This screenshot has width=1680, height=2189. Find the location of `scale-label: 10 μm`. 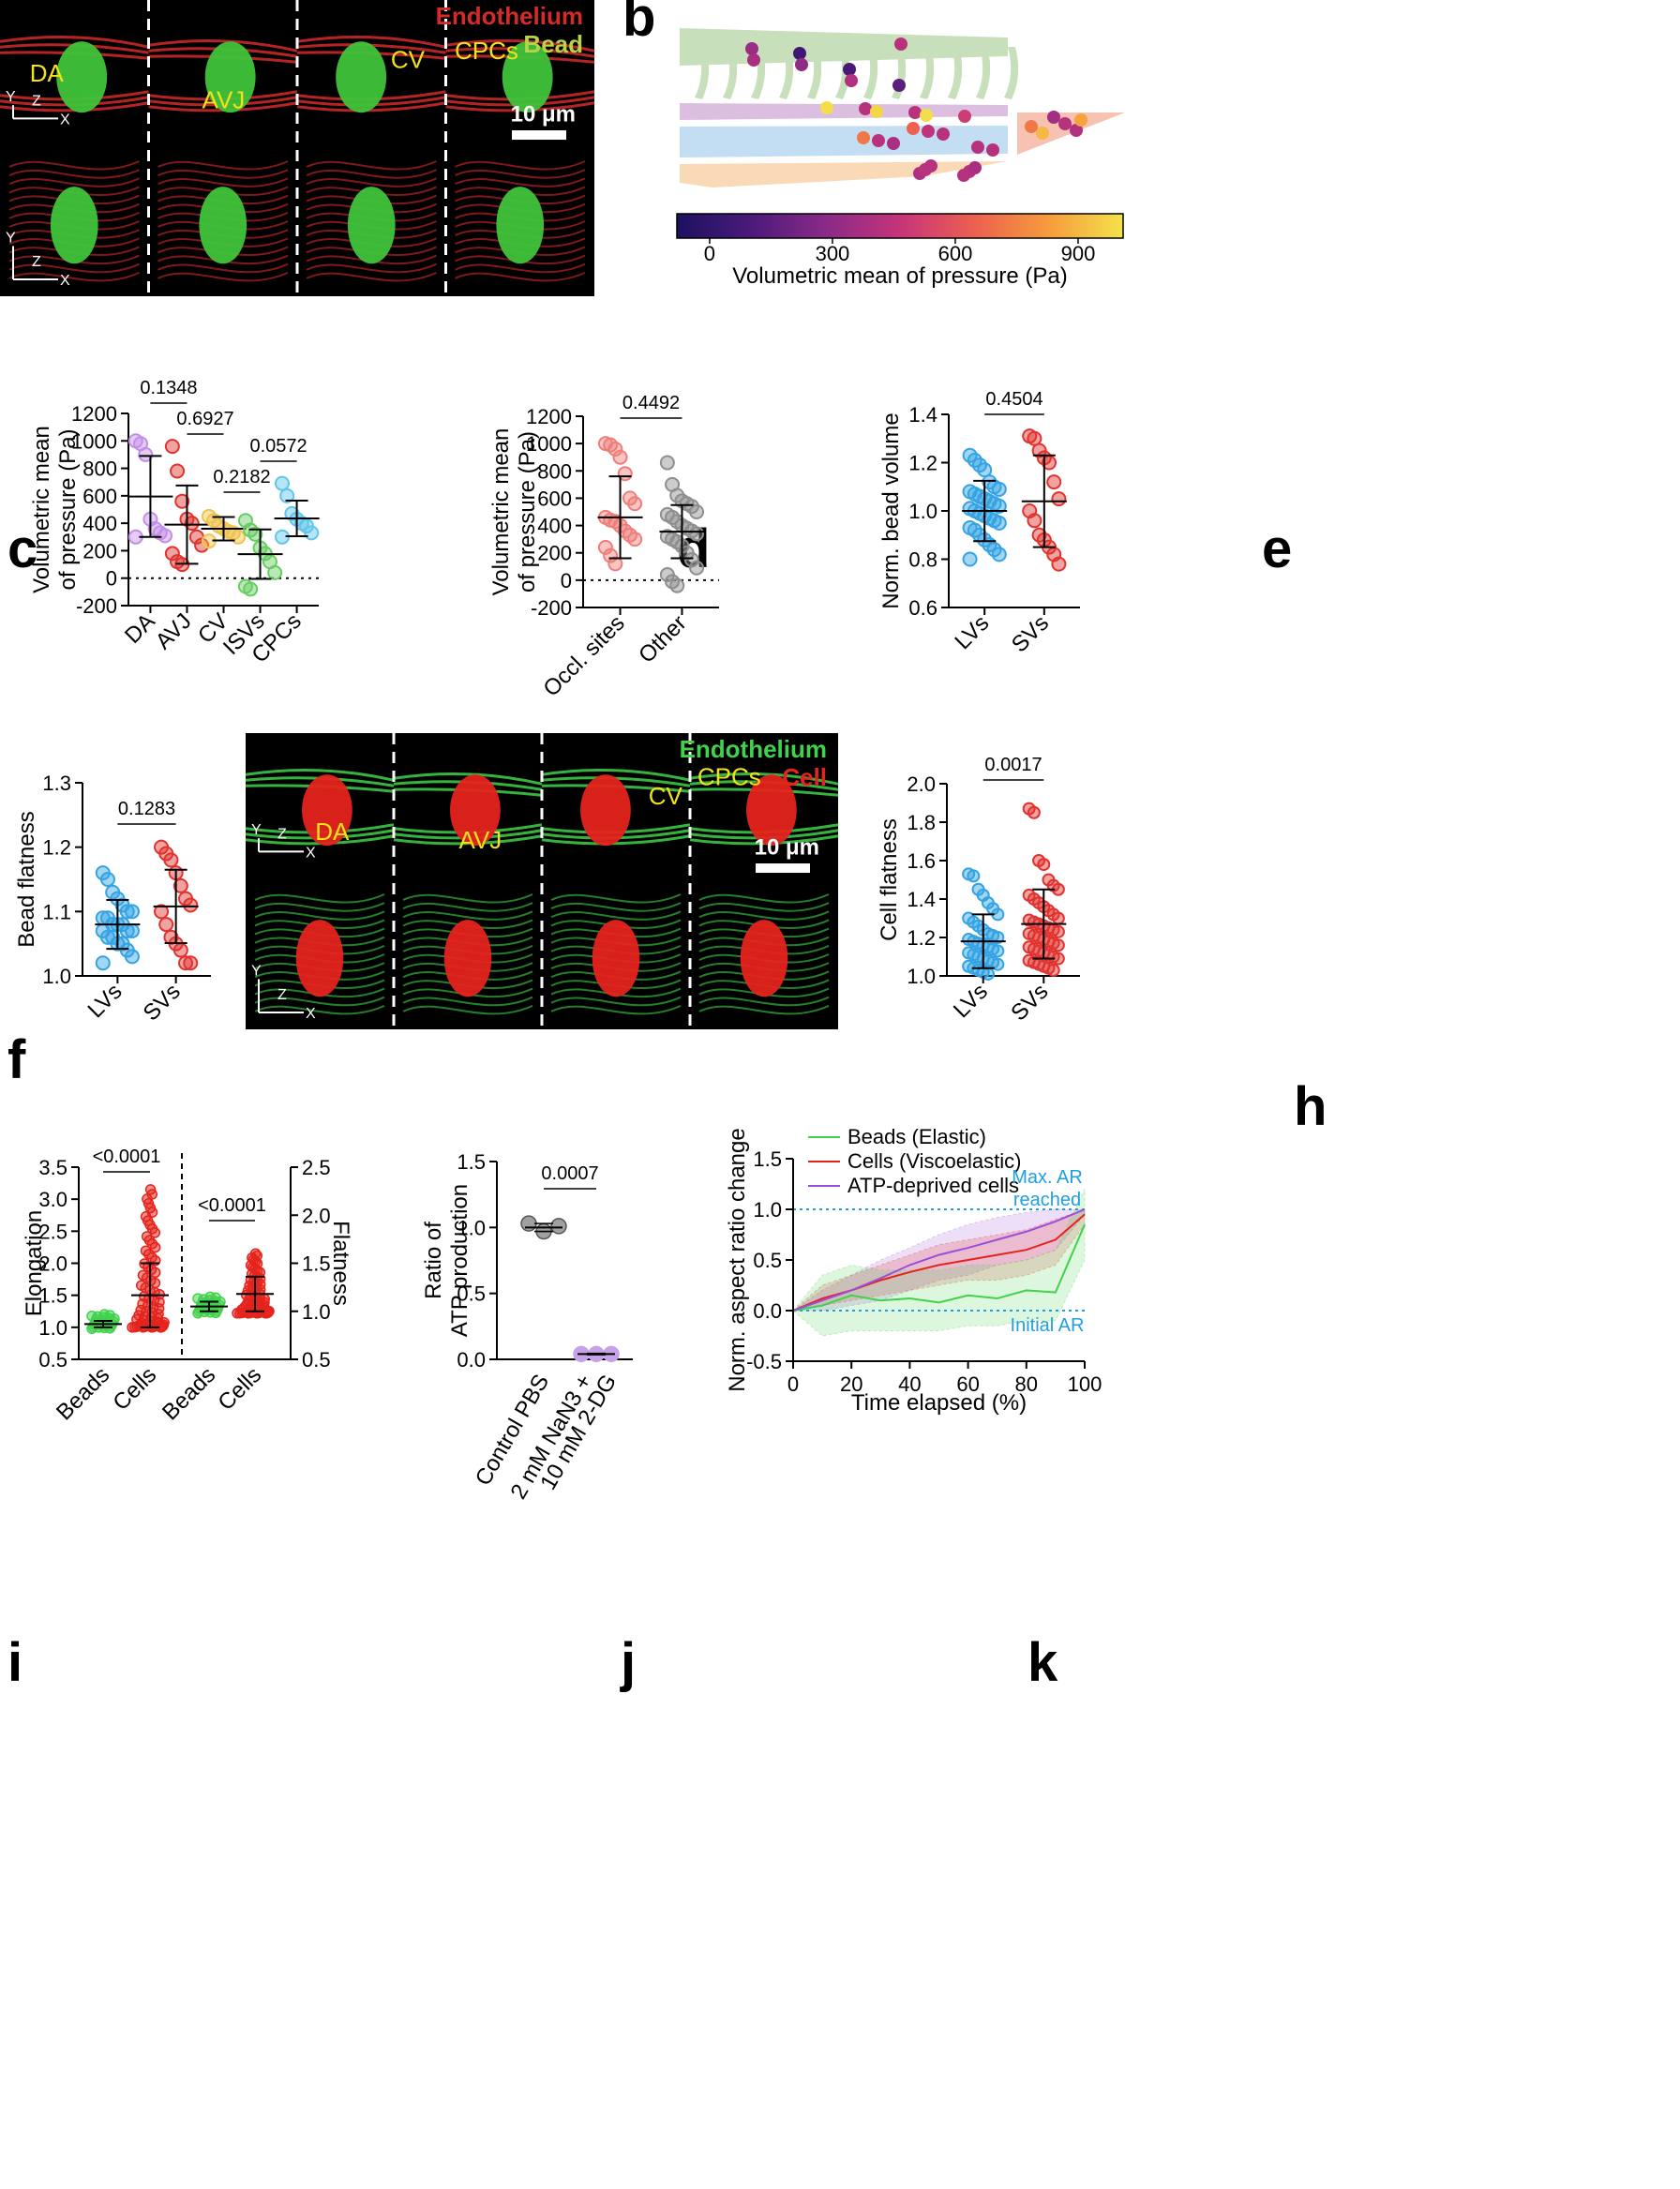

scale-label: 10 μm is located at coordinates (787, 848).